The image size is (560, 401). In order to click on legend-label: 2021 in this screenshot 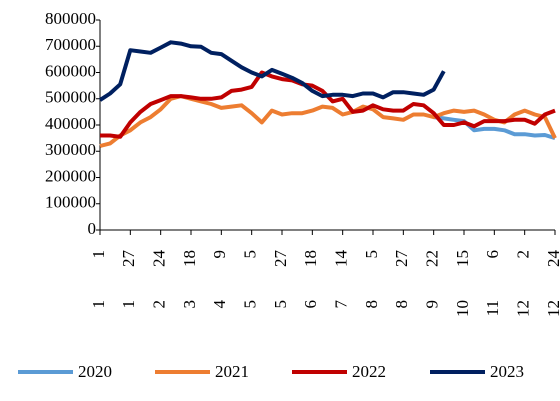, I will do `click(232, 371)`.